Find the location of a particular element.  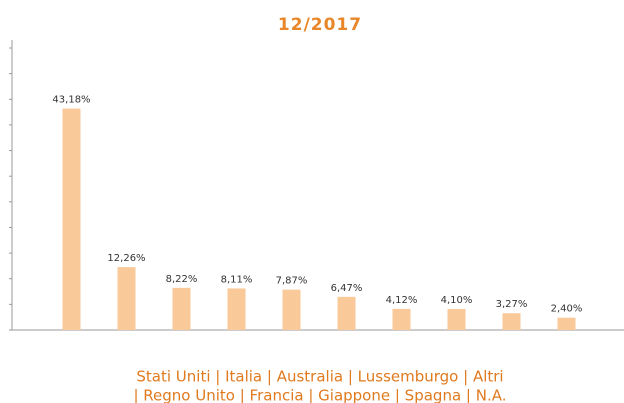

value-label: 7,87% is located at coordinates (292, 281).